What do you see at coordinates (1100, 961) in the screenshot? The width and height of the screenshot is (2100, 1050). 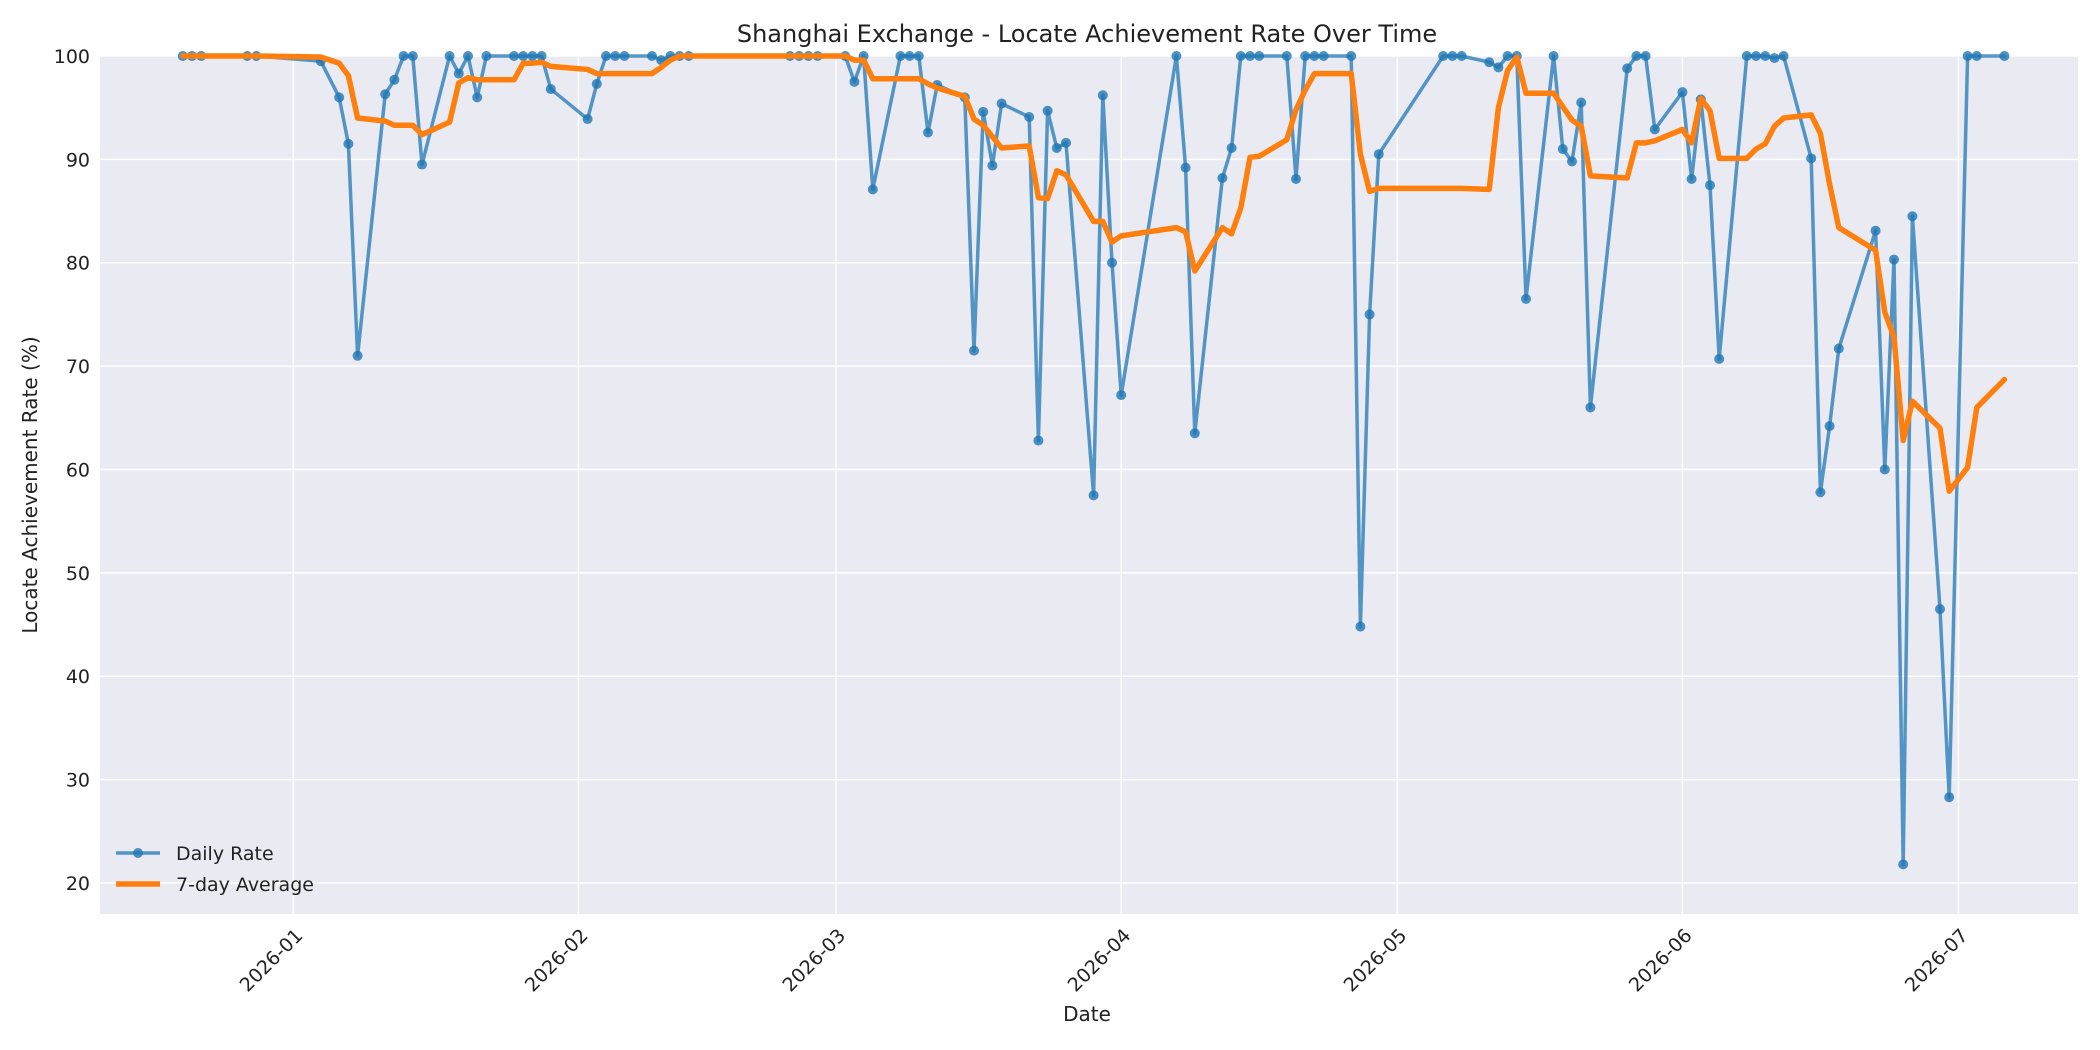 I see `x-tick-label: 2026-04` at bounding box center [1100, 961].